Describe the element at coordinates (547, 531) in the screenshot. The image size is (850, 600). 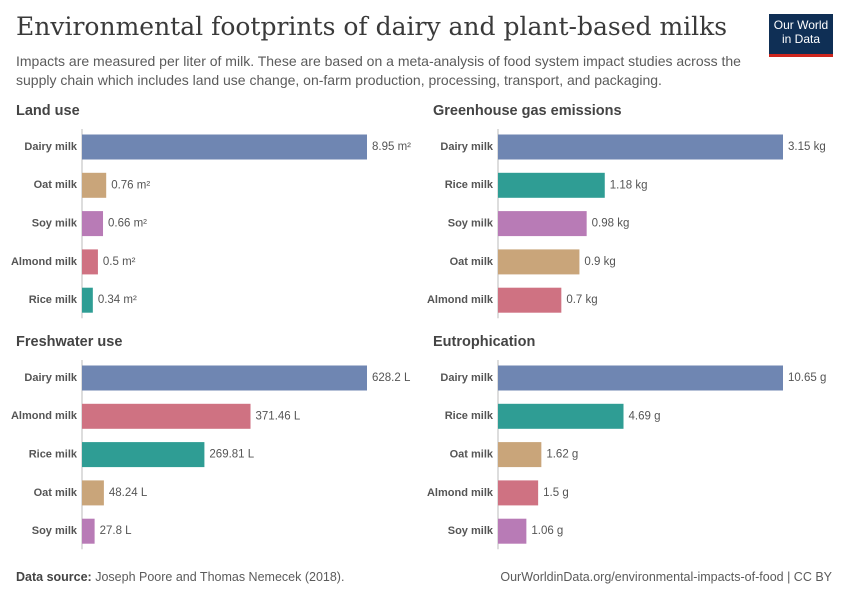
I see `value-label: 1.06 g` at that location.